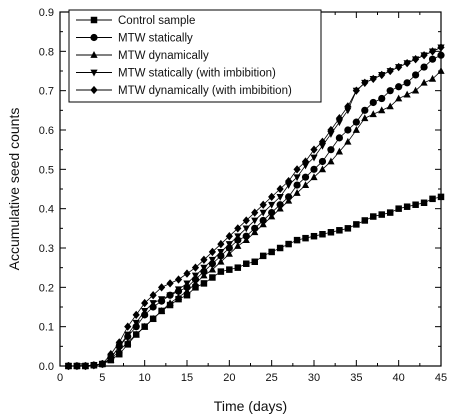 The image size is (449, 417). What do you see at coordinates (102, 378) in the screenshot?
I see `x-tick-label: 5` at bounding box center [102, 378].